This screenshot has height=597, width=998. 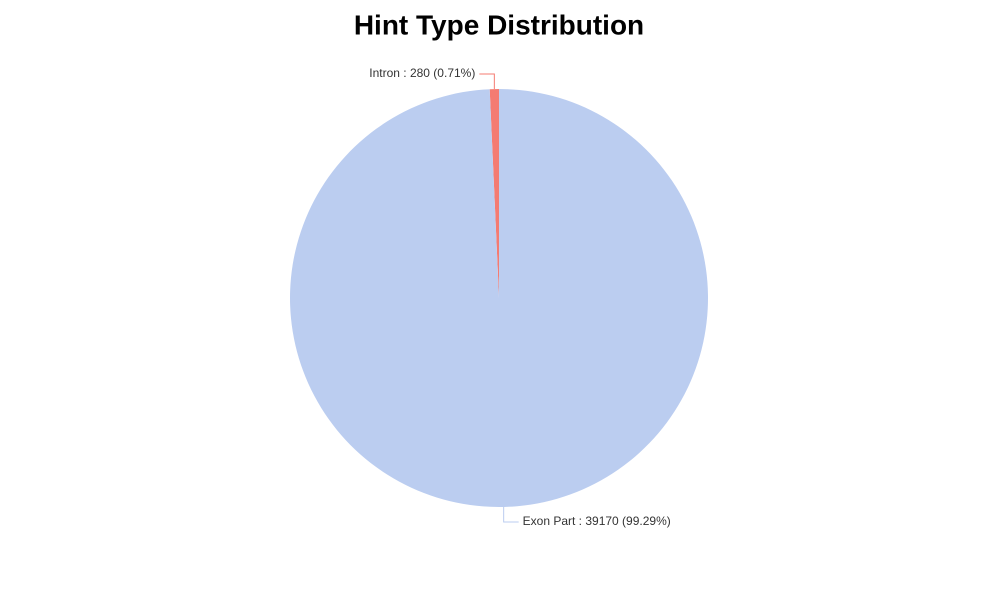 I want to click on data-label: Exon Part : 39170 (99.29%), so click(x=597, y=521).